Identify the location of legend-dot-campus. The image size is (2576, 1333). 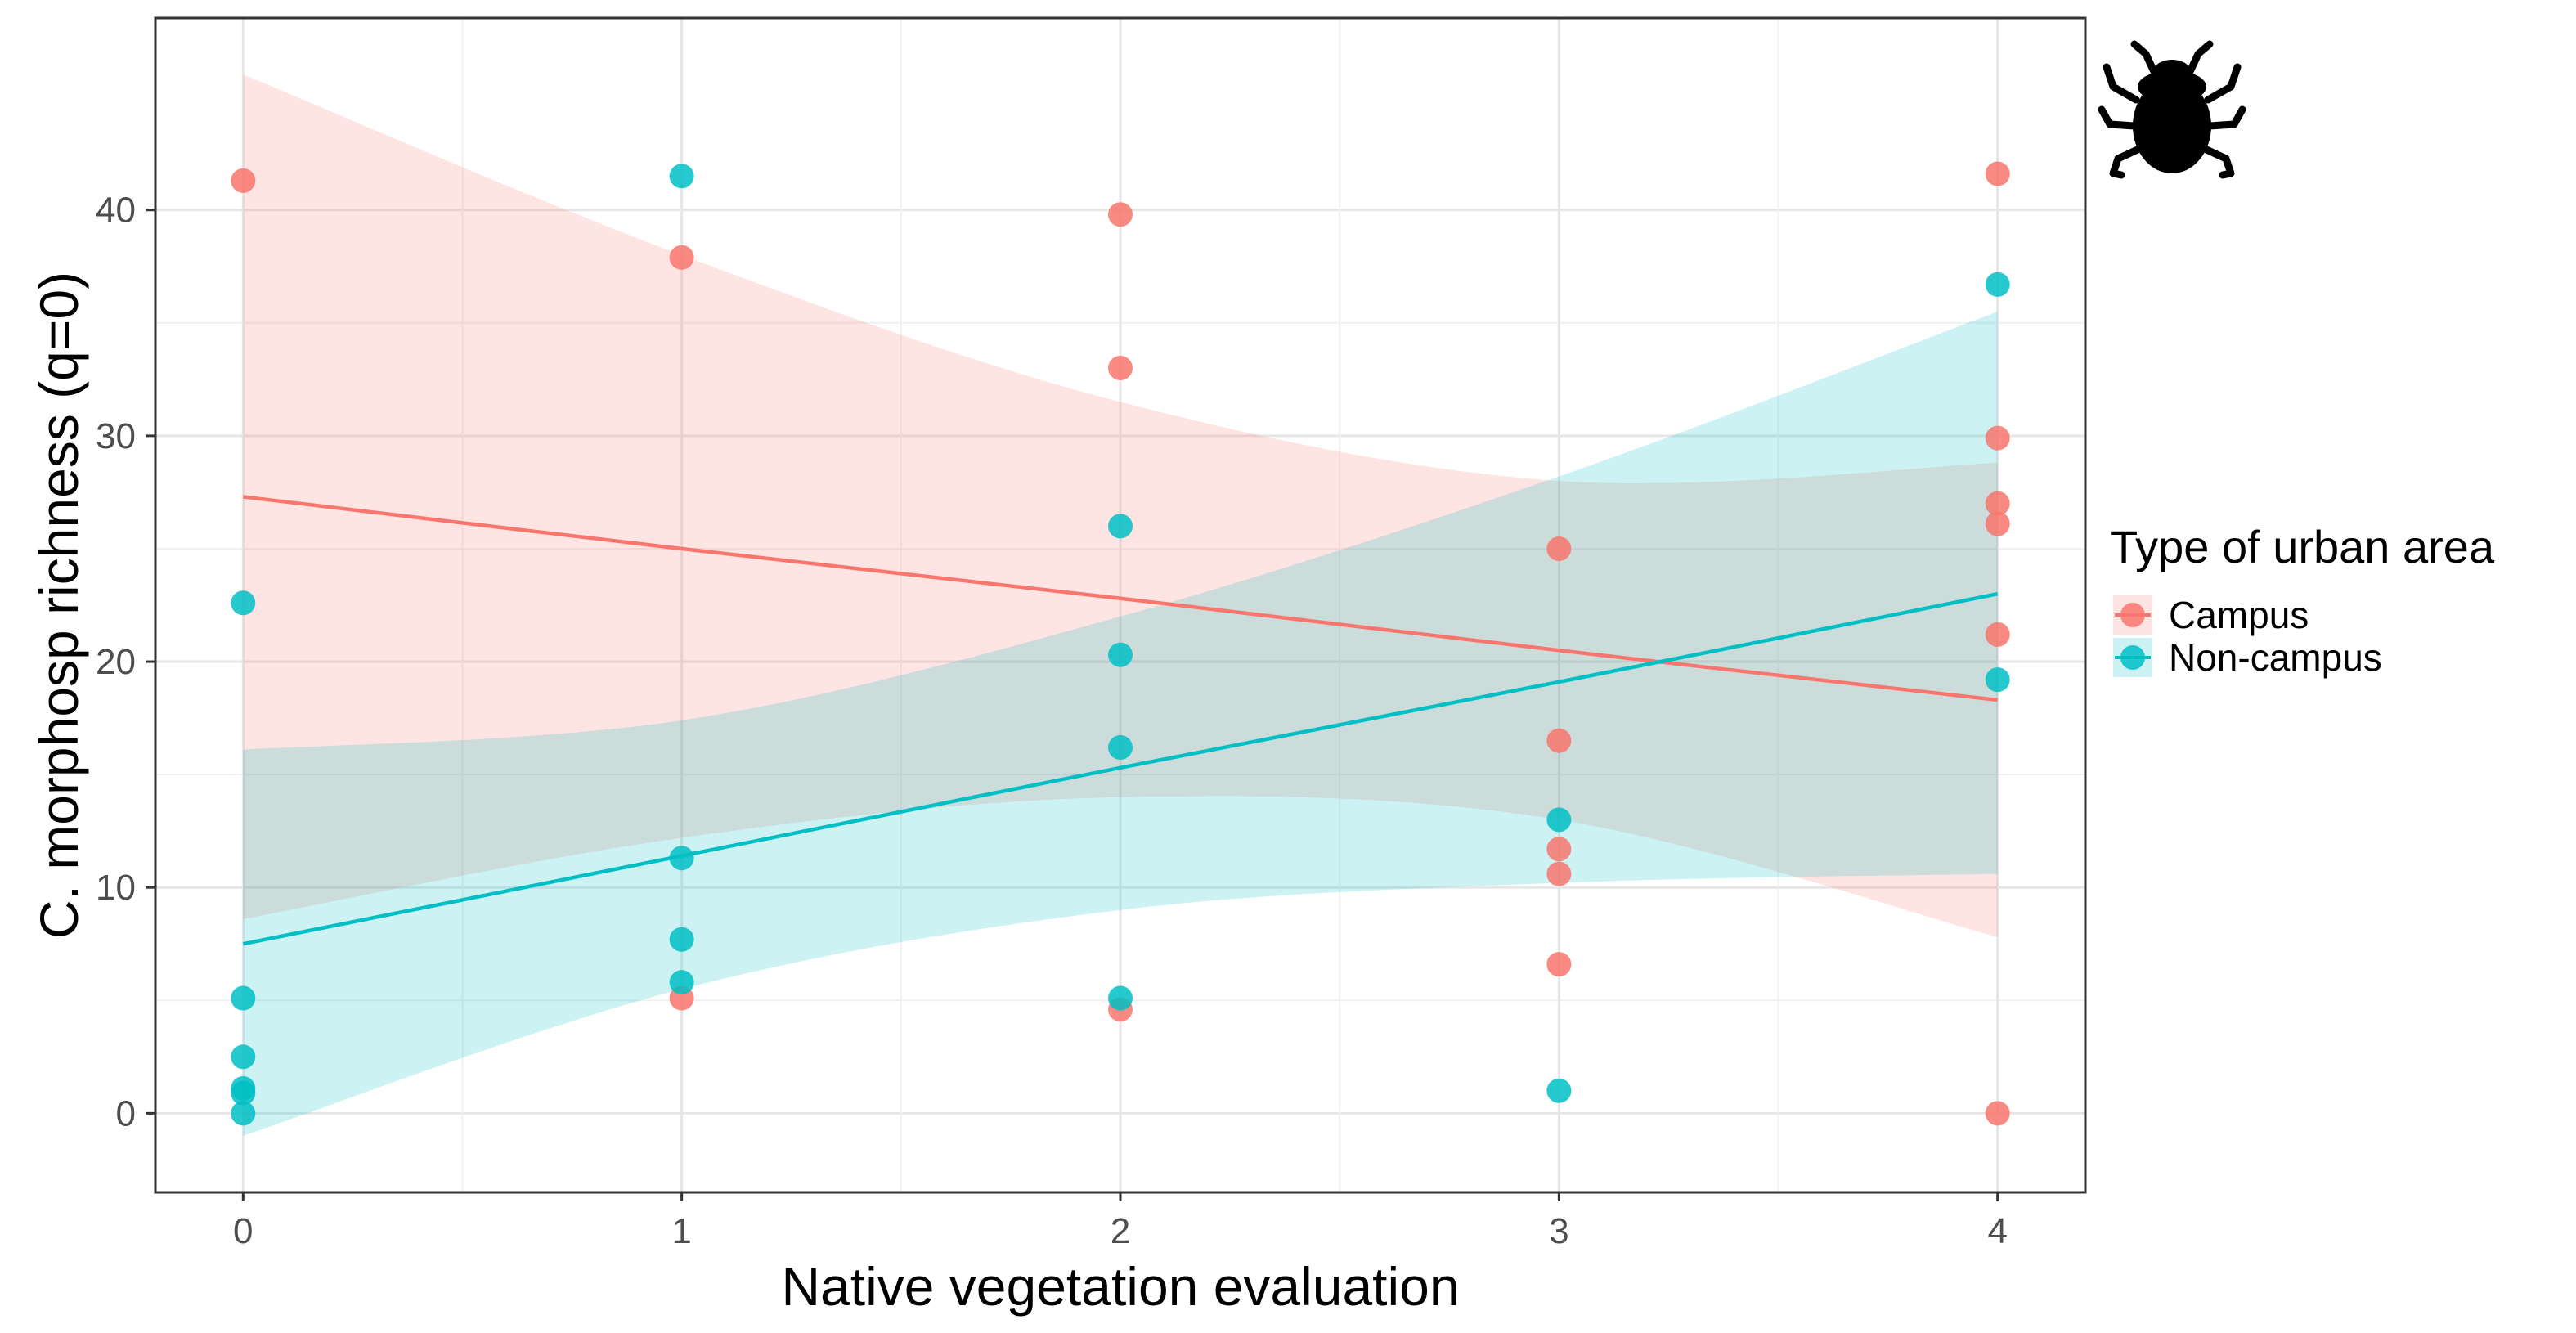
(2132, 615).